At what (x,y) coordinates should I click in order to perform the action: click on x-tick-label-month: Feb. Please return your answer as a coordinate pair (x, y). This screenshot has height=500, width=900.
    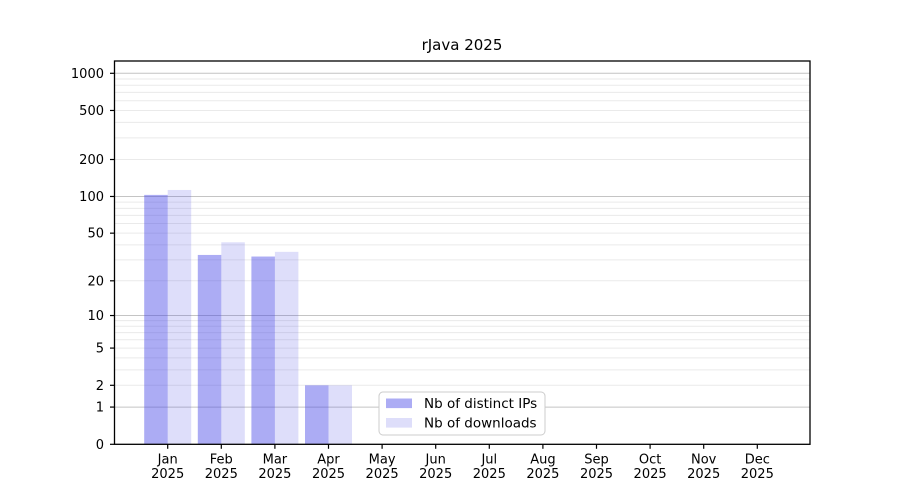
    Looking at the image, I should click on (221, 460).